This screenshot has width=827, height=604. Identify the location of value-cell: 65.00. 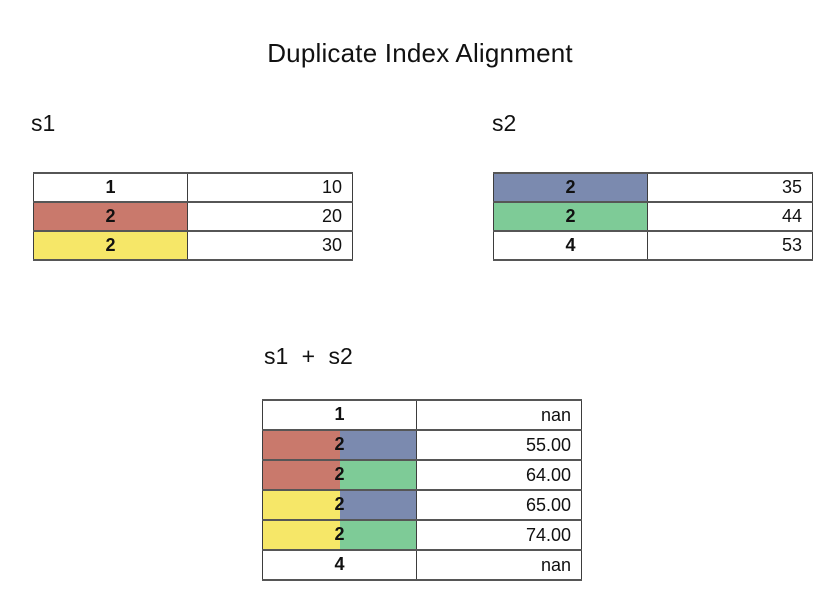
(499, 505).